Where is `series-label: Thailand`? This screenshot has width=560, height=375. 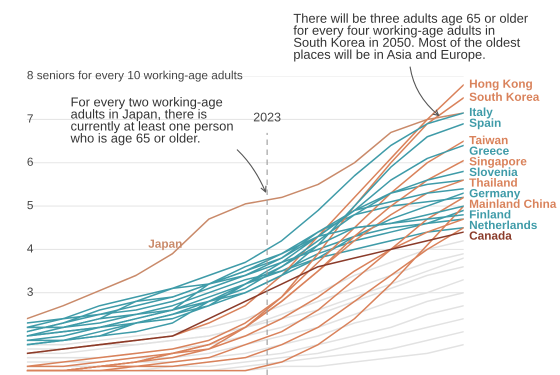
series-label: Thailand is located at coordinates (493, 182).